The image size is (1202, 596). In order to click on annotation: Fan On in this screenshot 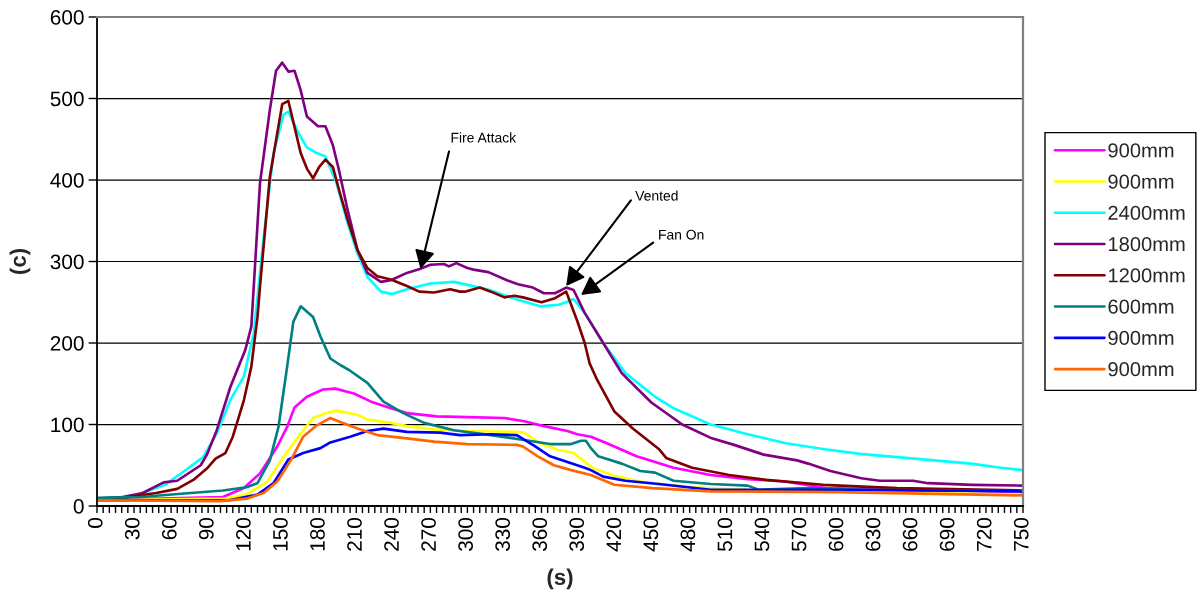, I will do `click(681, 234)`.